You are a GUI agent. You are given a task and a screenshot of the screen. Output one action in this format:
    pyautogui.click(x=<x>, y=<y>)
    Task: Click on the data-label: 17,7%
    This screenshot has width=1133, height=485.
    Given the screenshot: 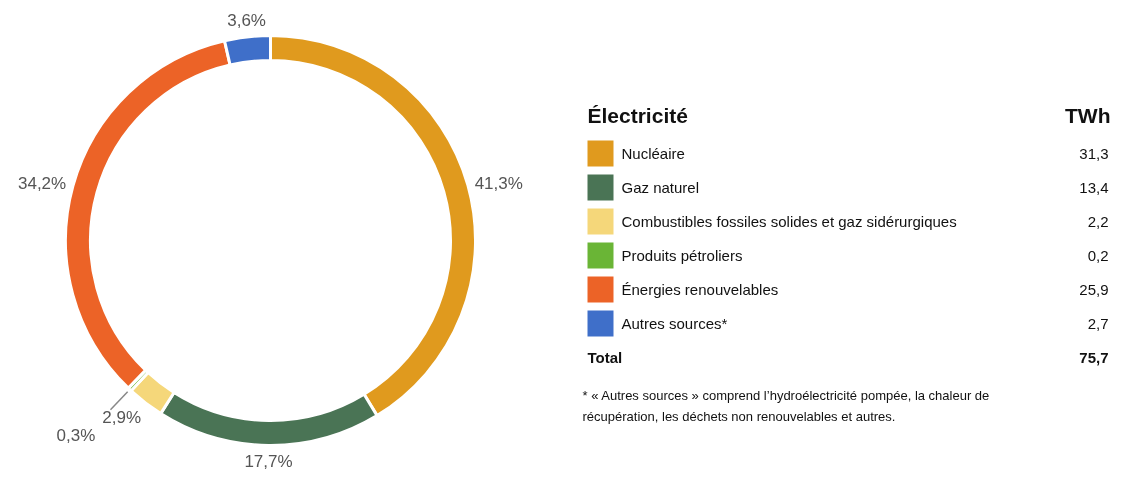 What is the action you would take?
    pyautogui.click(x=268, y=462)
    